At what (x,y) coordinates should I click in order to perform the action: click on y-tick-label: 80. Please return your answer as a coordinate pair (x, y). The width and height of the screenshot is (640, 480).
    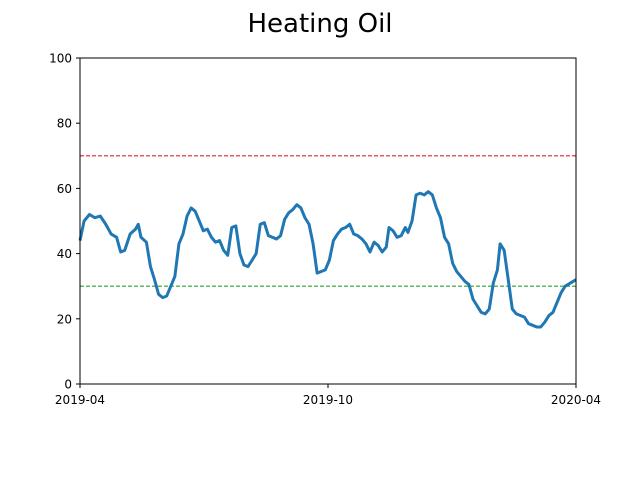
    Looking at the image, I should click on (64, 124).